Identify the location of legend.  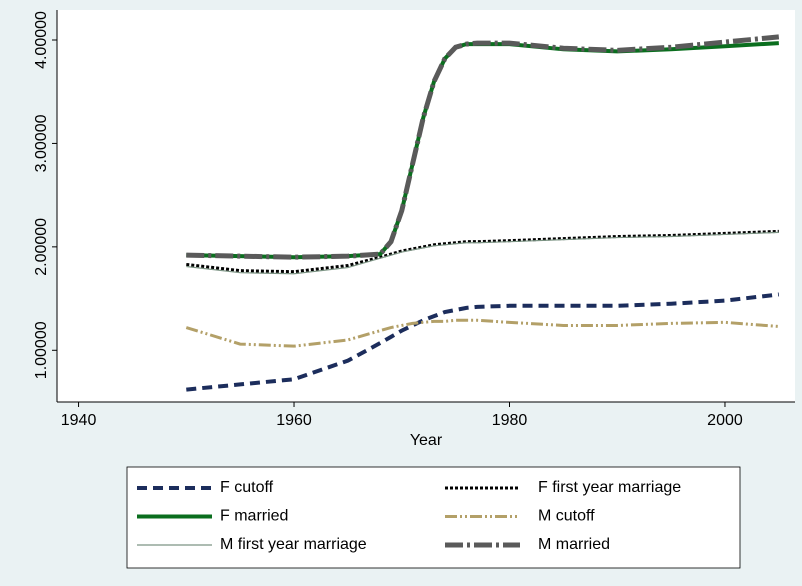
(433, 517).